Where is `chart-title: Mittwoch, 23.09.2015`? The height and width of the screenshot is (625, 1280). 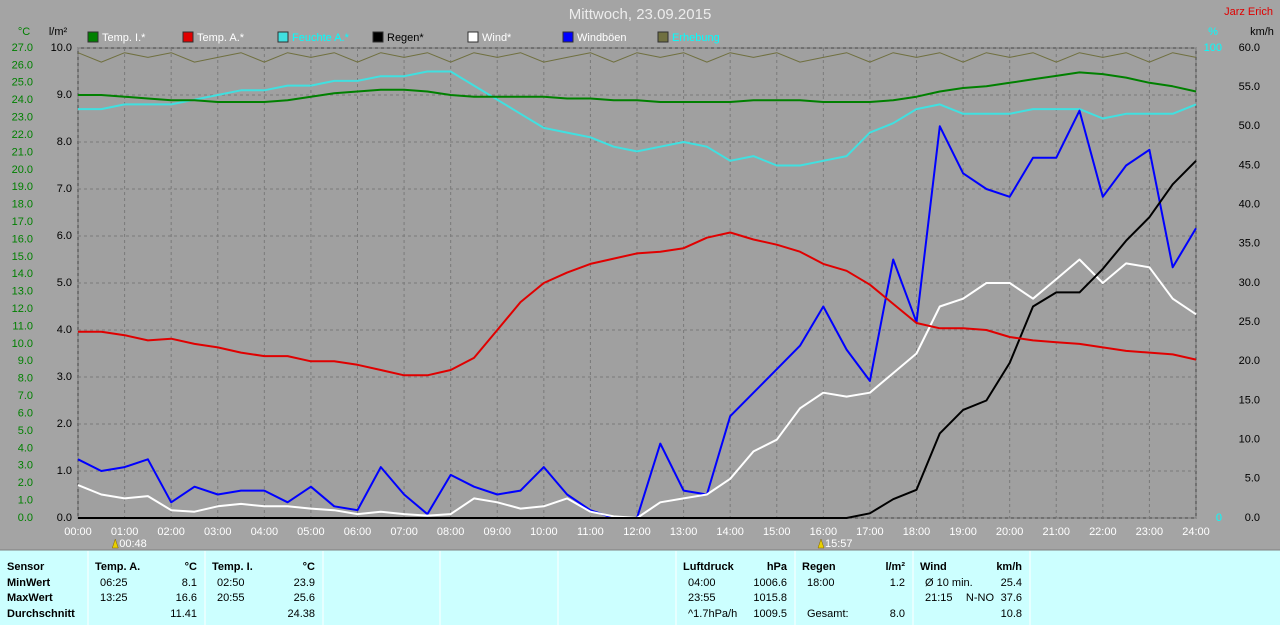 chart-title: Mittwoch, 23.09.2015 is located at coordinates (640, 14).